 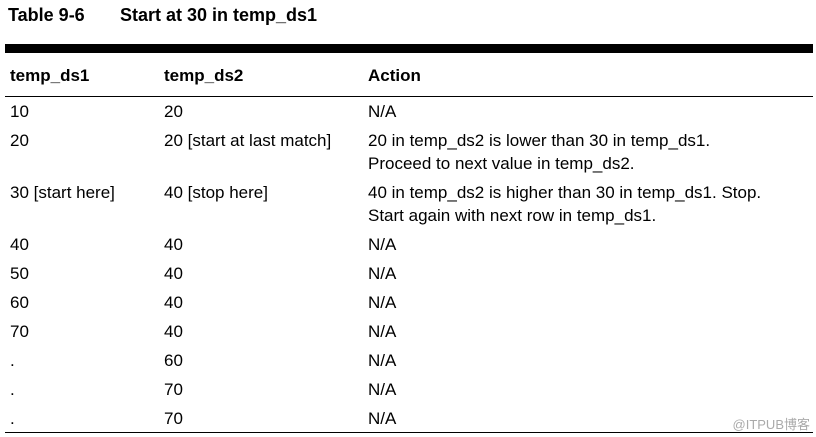 What do you see at coordinates (19, 111) in the screenshot?
I see `cell-temp-ds1: 10` at bounding box center [19, 111].